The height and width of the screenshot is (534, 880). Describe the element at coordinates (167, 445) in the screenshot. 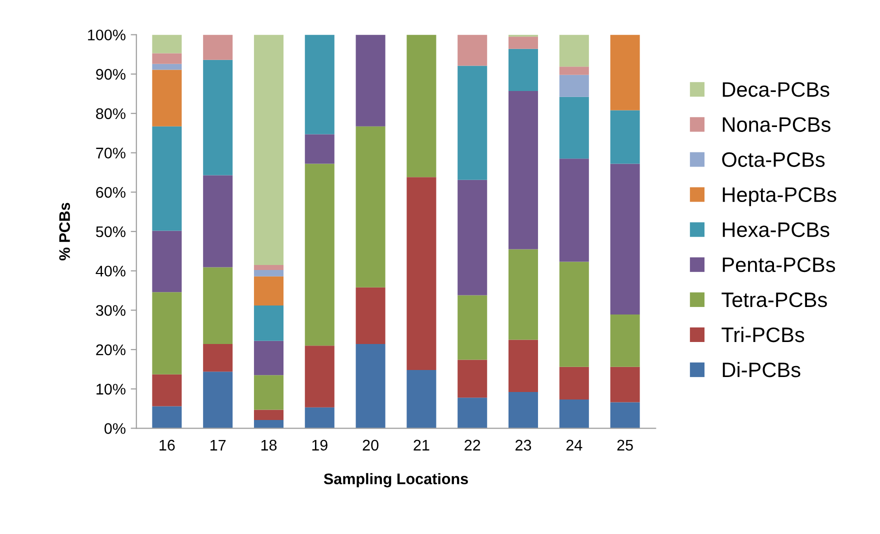

I see `x-tick-label: 16` at that location.